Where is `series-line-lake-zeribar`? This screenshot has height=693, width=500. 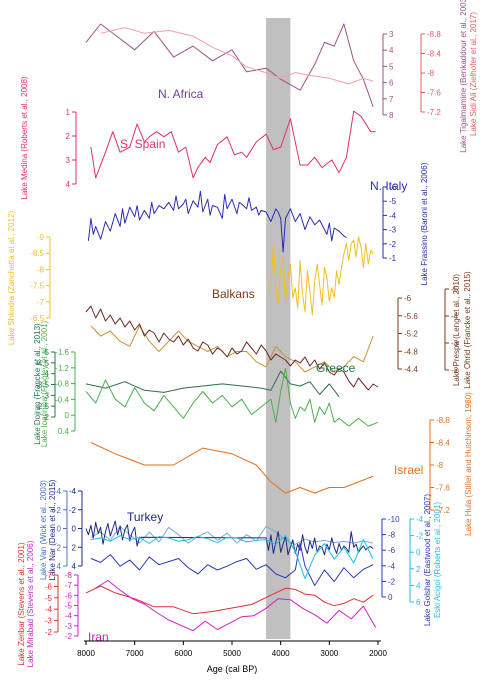
series-line-lake-zeribar is located at coordinates (229, 600).